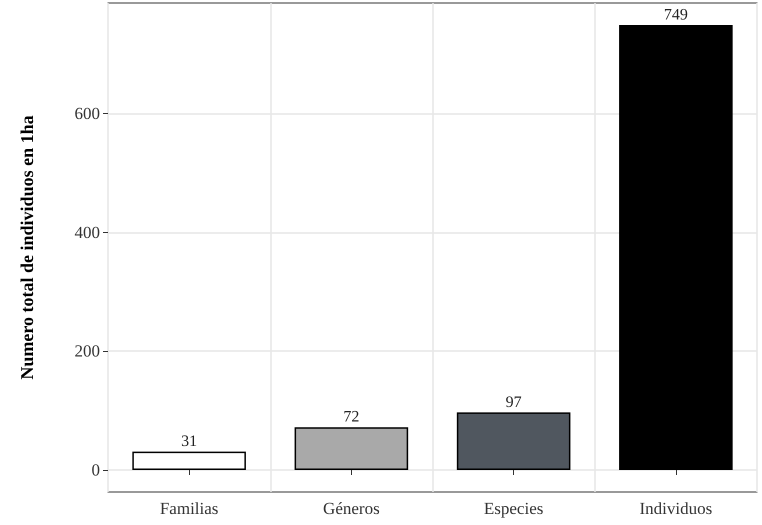  What do you see at coordinates (514, 402) in the screenshot?
I see `data-label: 97` at bounding box center [514, 402].